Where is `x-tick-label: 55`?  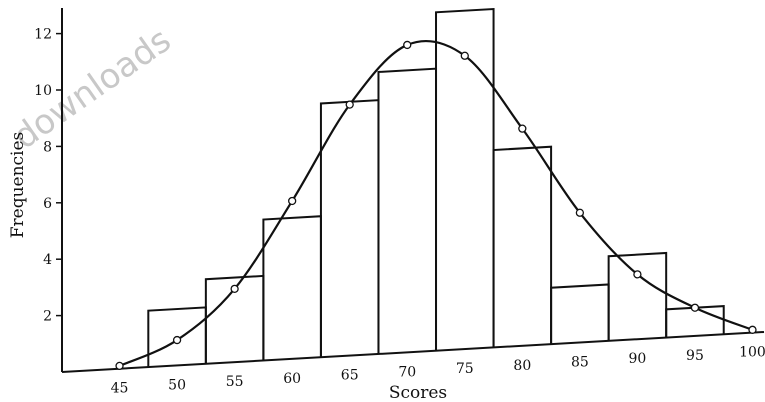
x-tick-label: 55 is located at coordinates (235, 382).